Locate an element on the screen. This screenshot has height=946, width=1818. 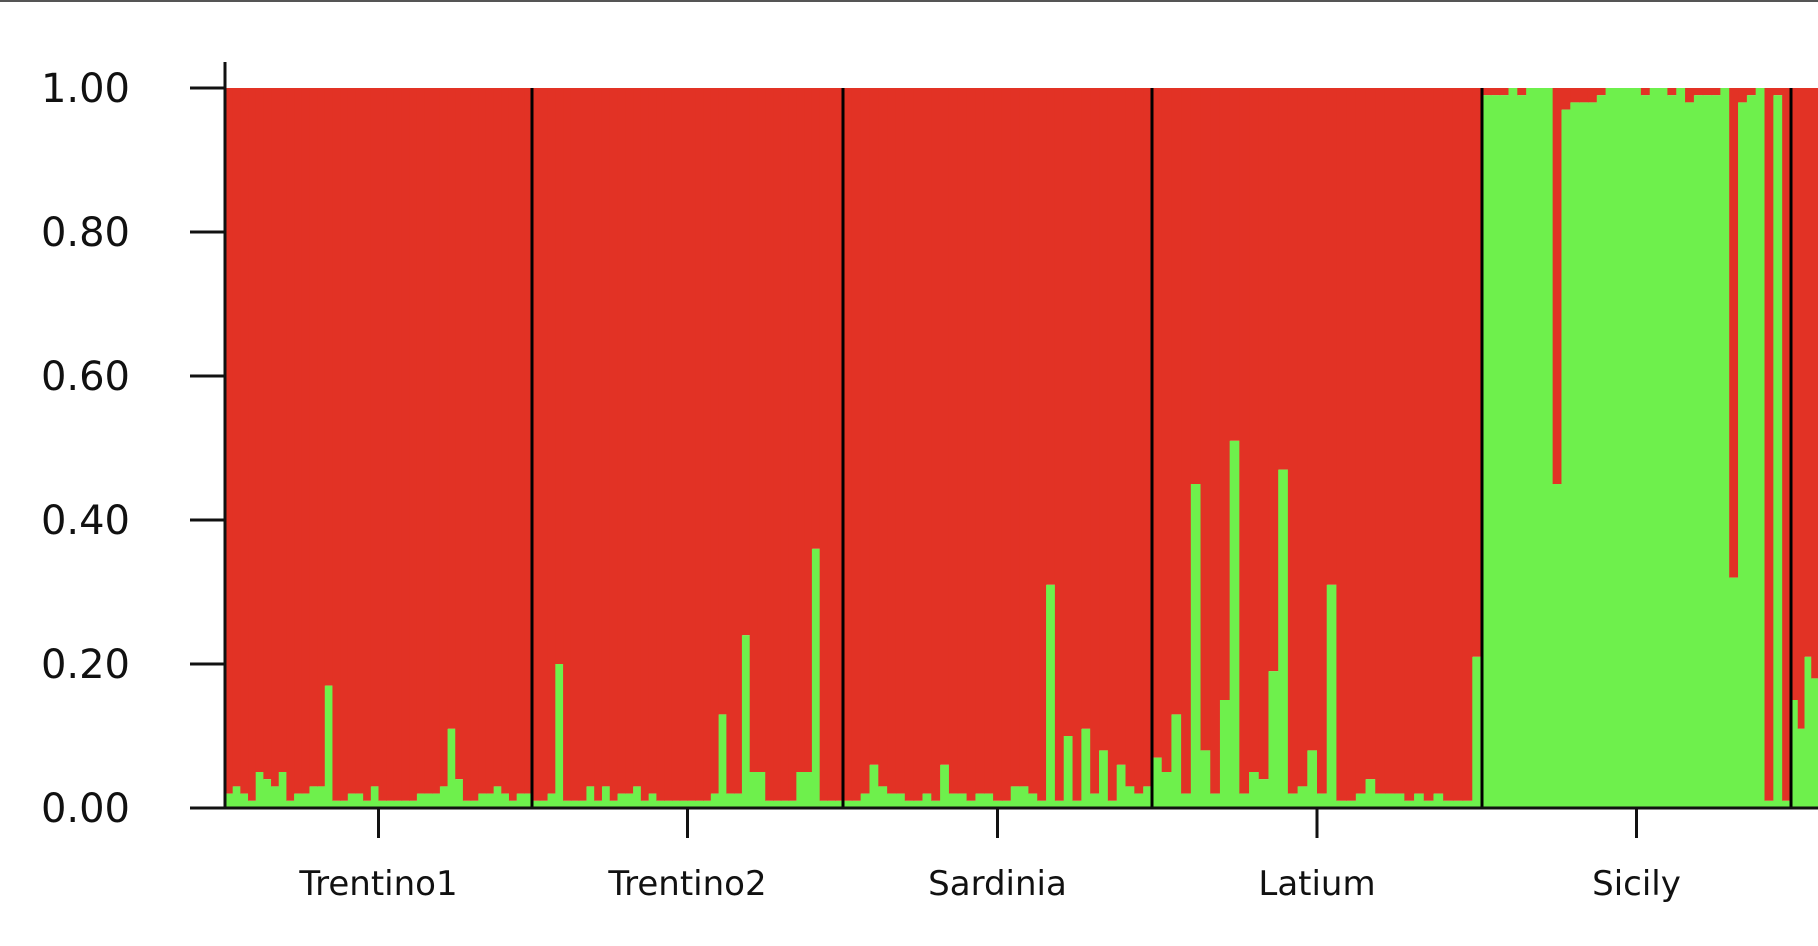
y-tick-label: 0.20 is located at coordinates (85, 665).